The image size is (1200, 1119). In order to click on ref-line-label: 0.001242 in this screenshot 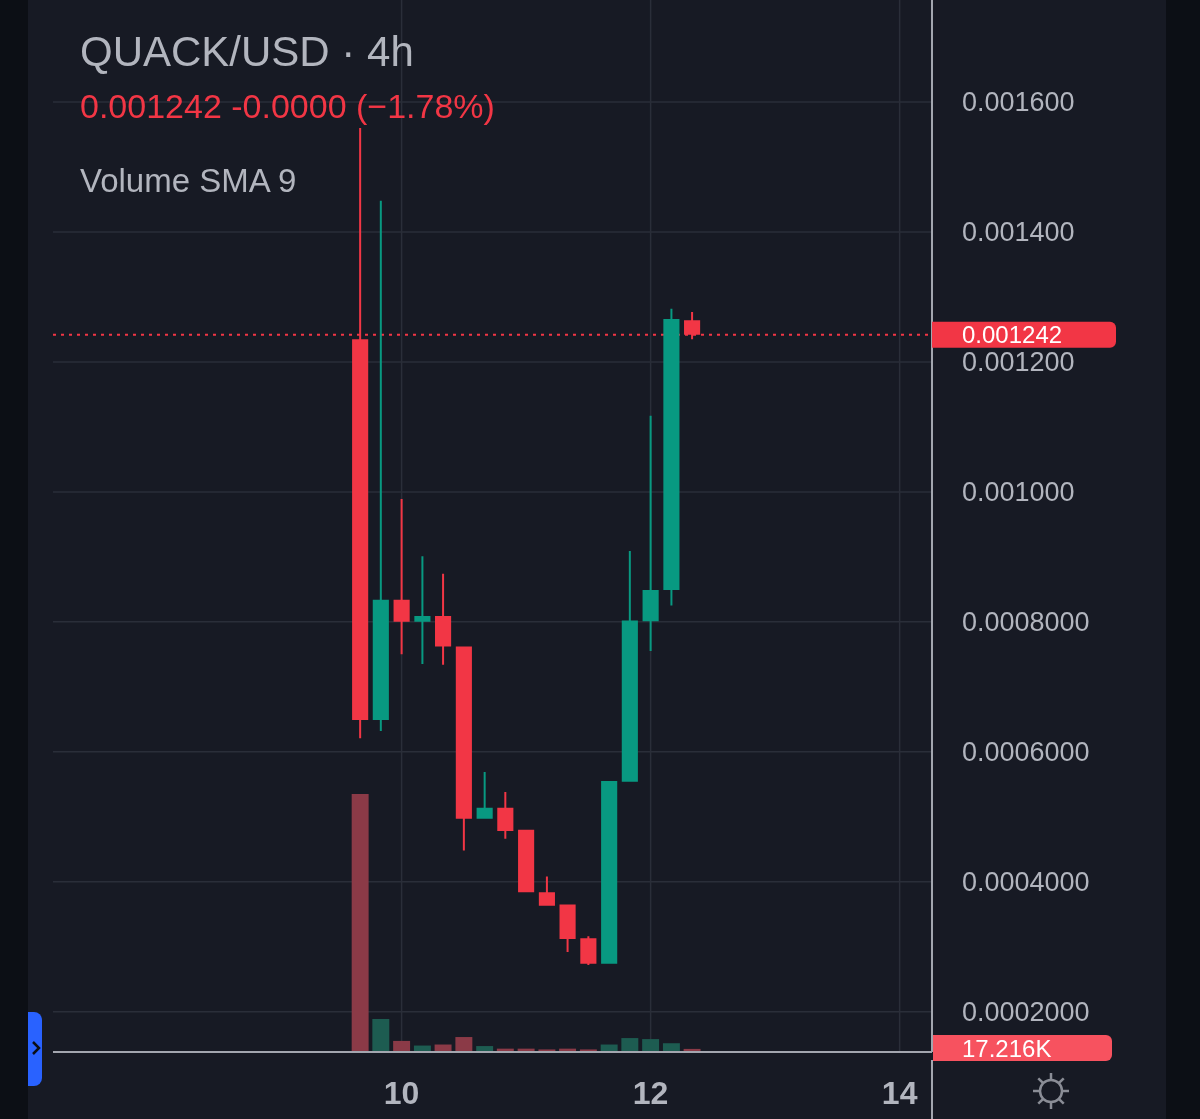, I will do `click(1012, 335)`.